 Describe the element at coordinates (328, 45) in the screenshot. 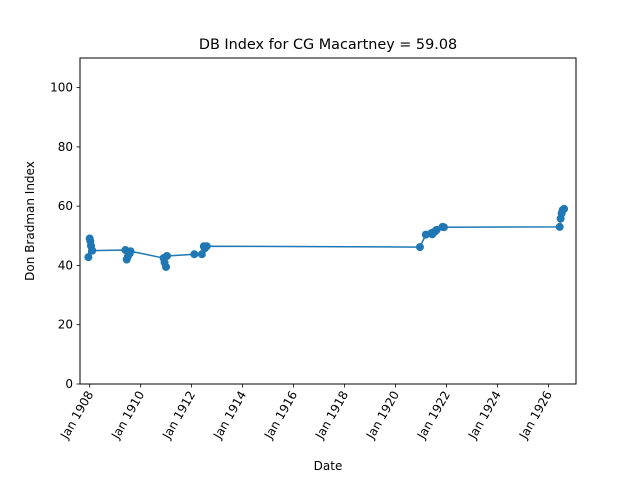

I see `chart-title: DB Index for CG Macartney = 59.08` at that location.